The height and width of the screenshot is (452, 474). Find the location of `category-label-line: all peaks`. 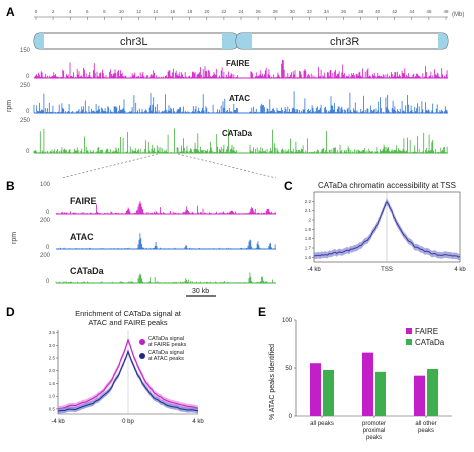

category-label-line: all peaks is located at coordinates (322, 424).